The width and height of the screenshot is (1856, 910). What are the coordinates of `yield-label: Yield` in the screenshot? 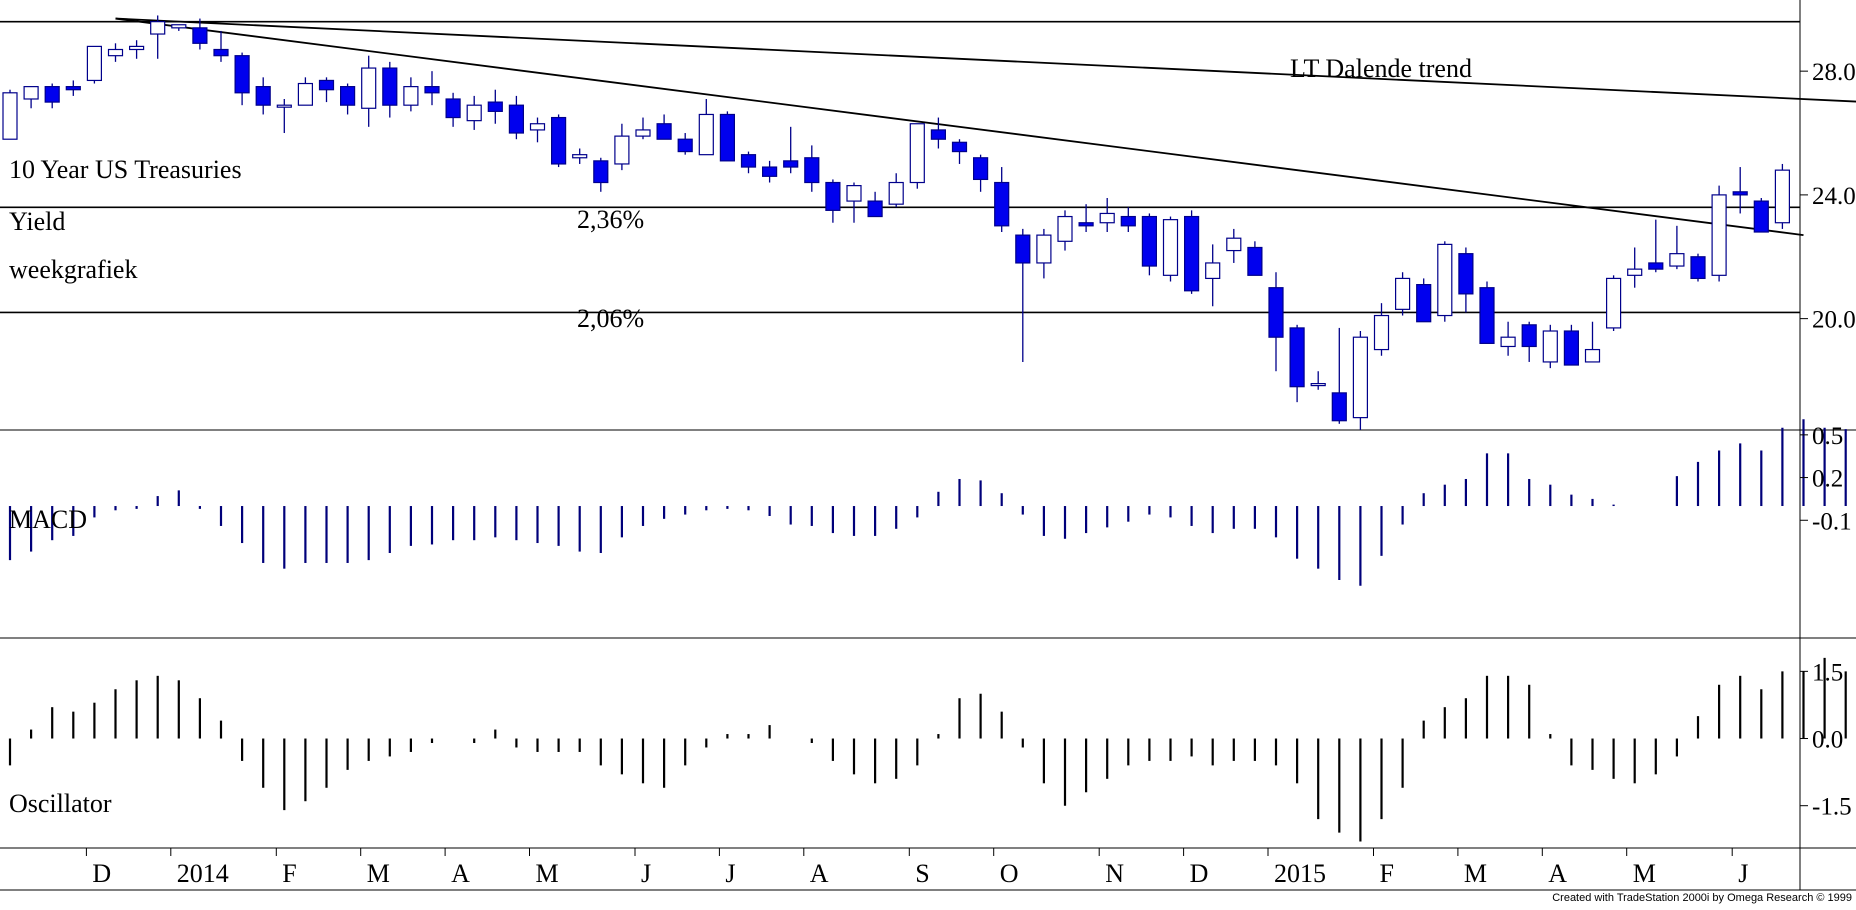 It's located at (37, 221).